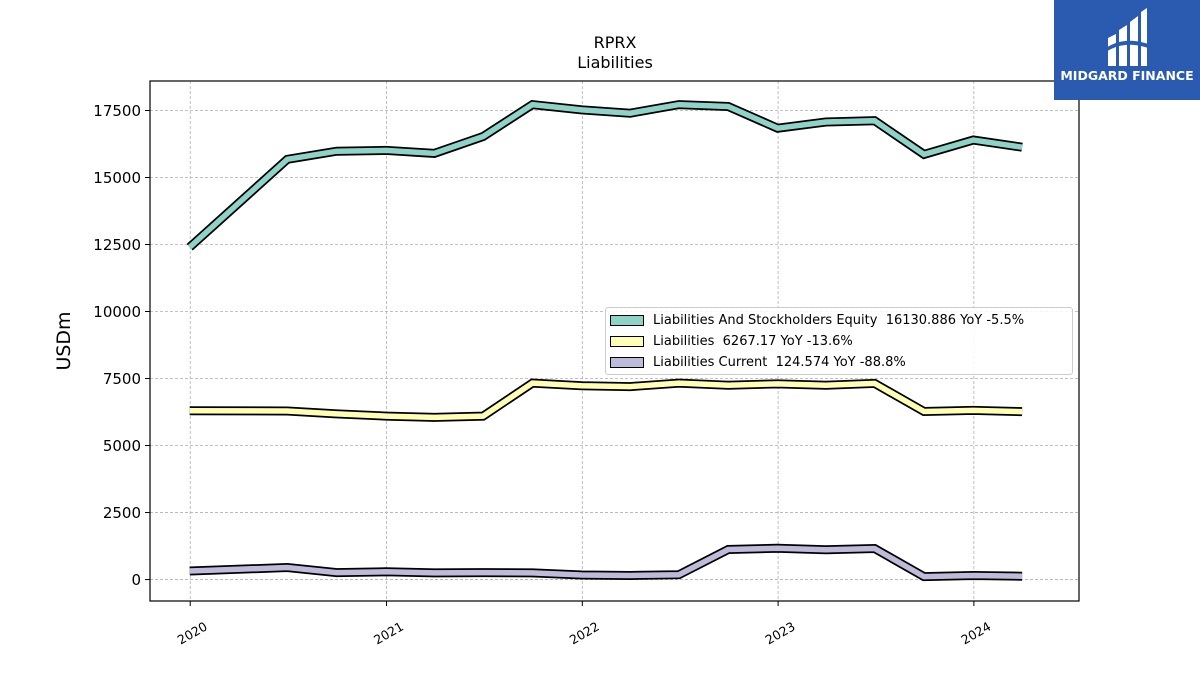 This screenshot has width=1200, height=675. I want to click on y-tick-label: 0, so click(136, 580).